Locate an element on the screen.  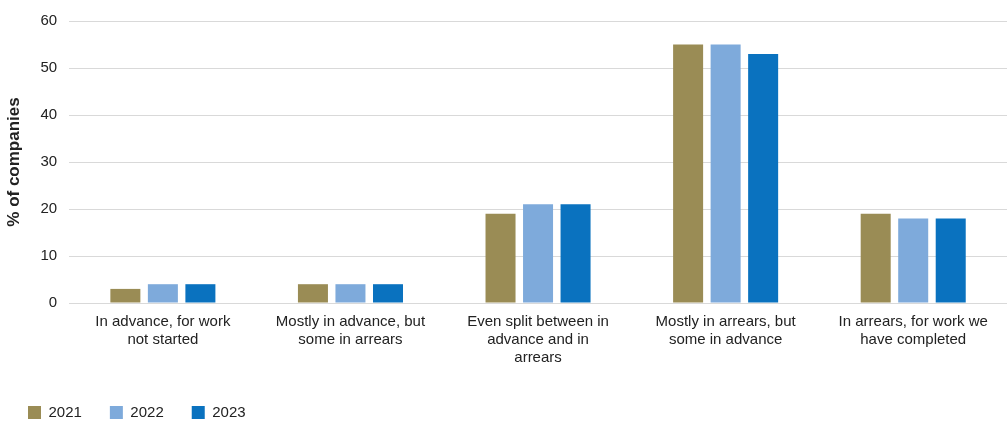
x-tick-label: Mostly in arrears, but some in advance is located at coordinates (726, 330).